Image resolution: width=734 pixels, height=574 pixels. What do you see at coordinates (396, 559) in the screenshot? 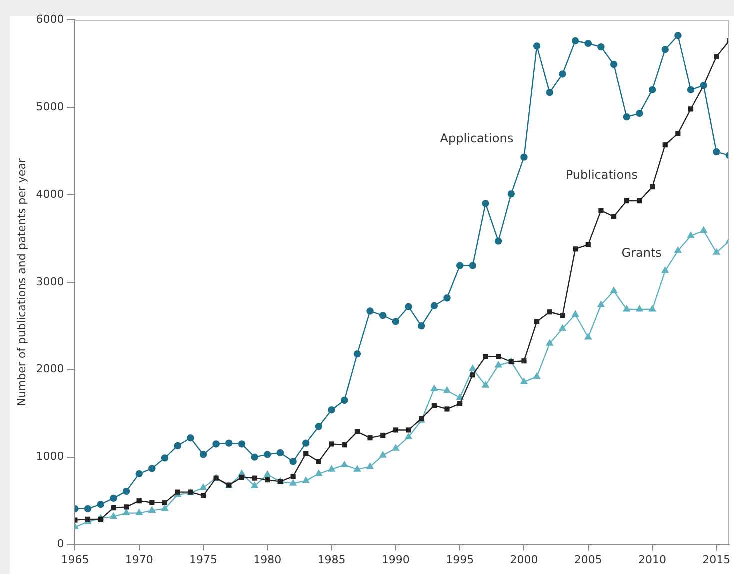
I see `x-tick-label: 1990` at bounding box center [396, 559].